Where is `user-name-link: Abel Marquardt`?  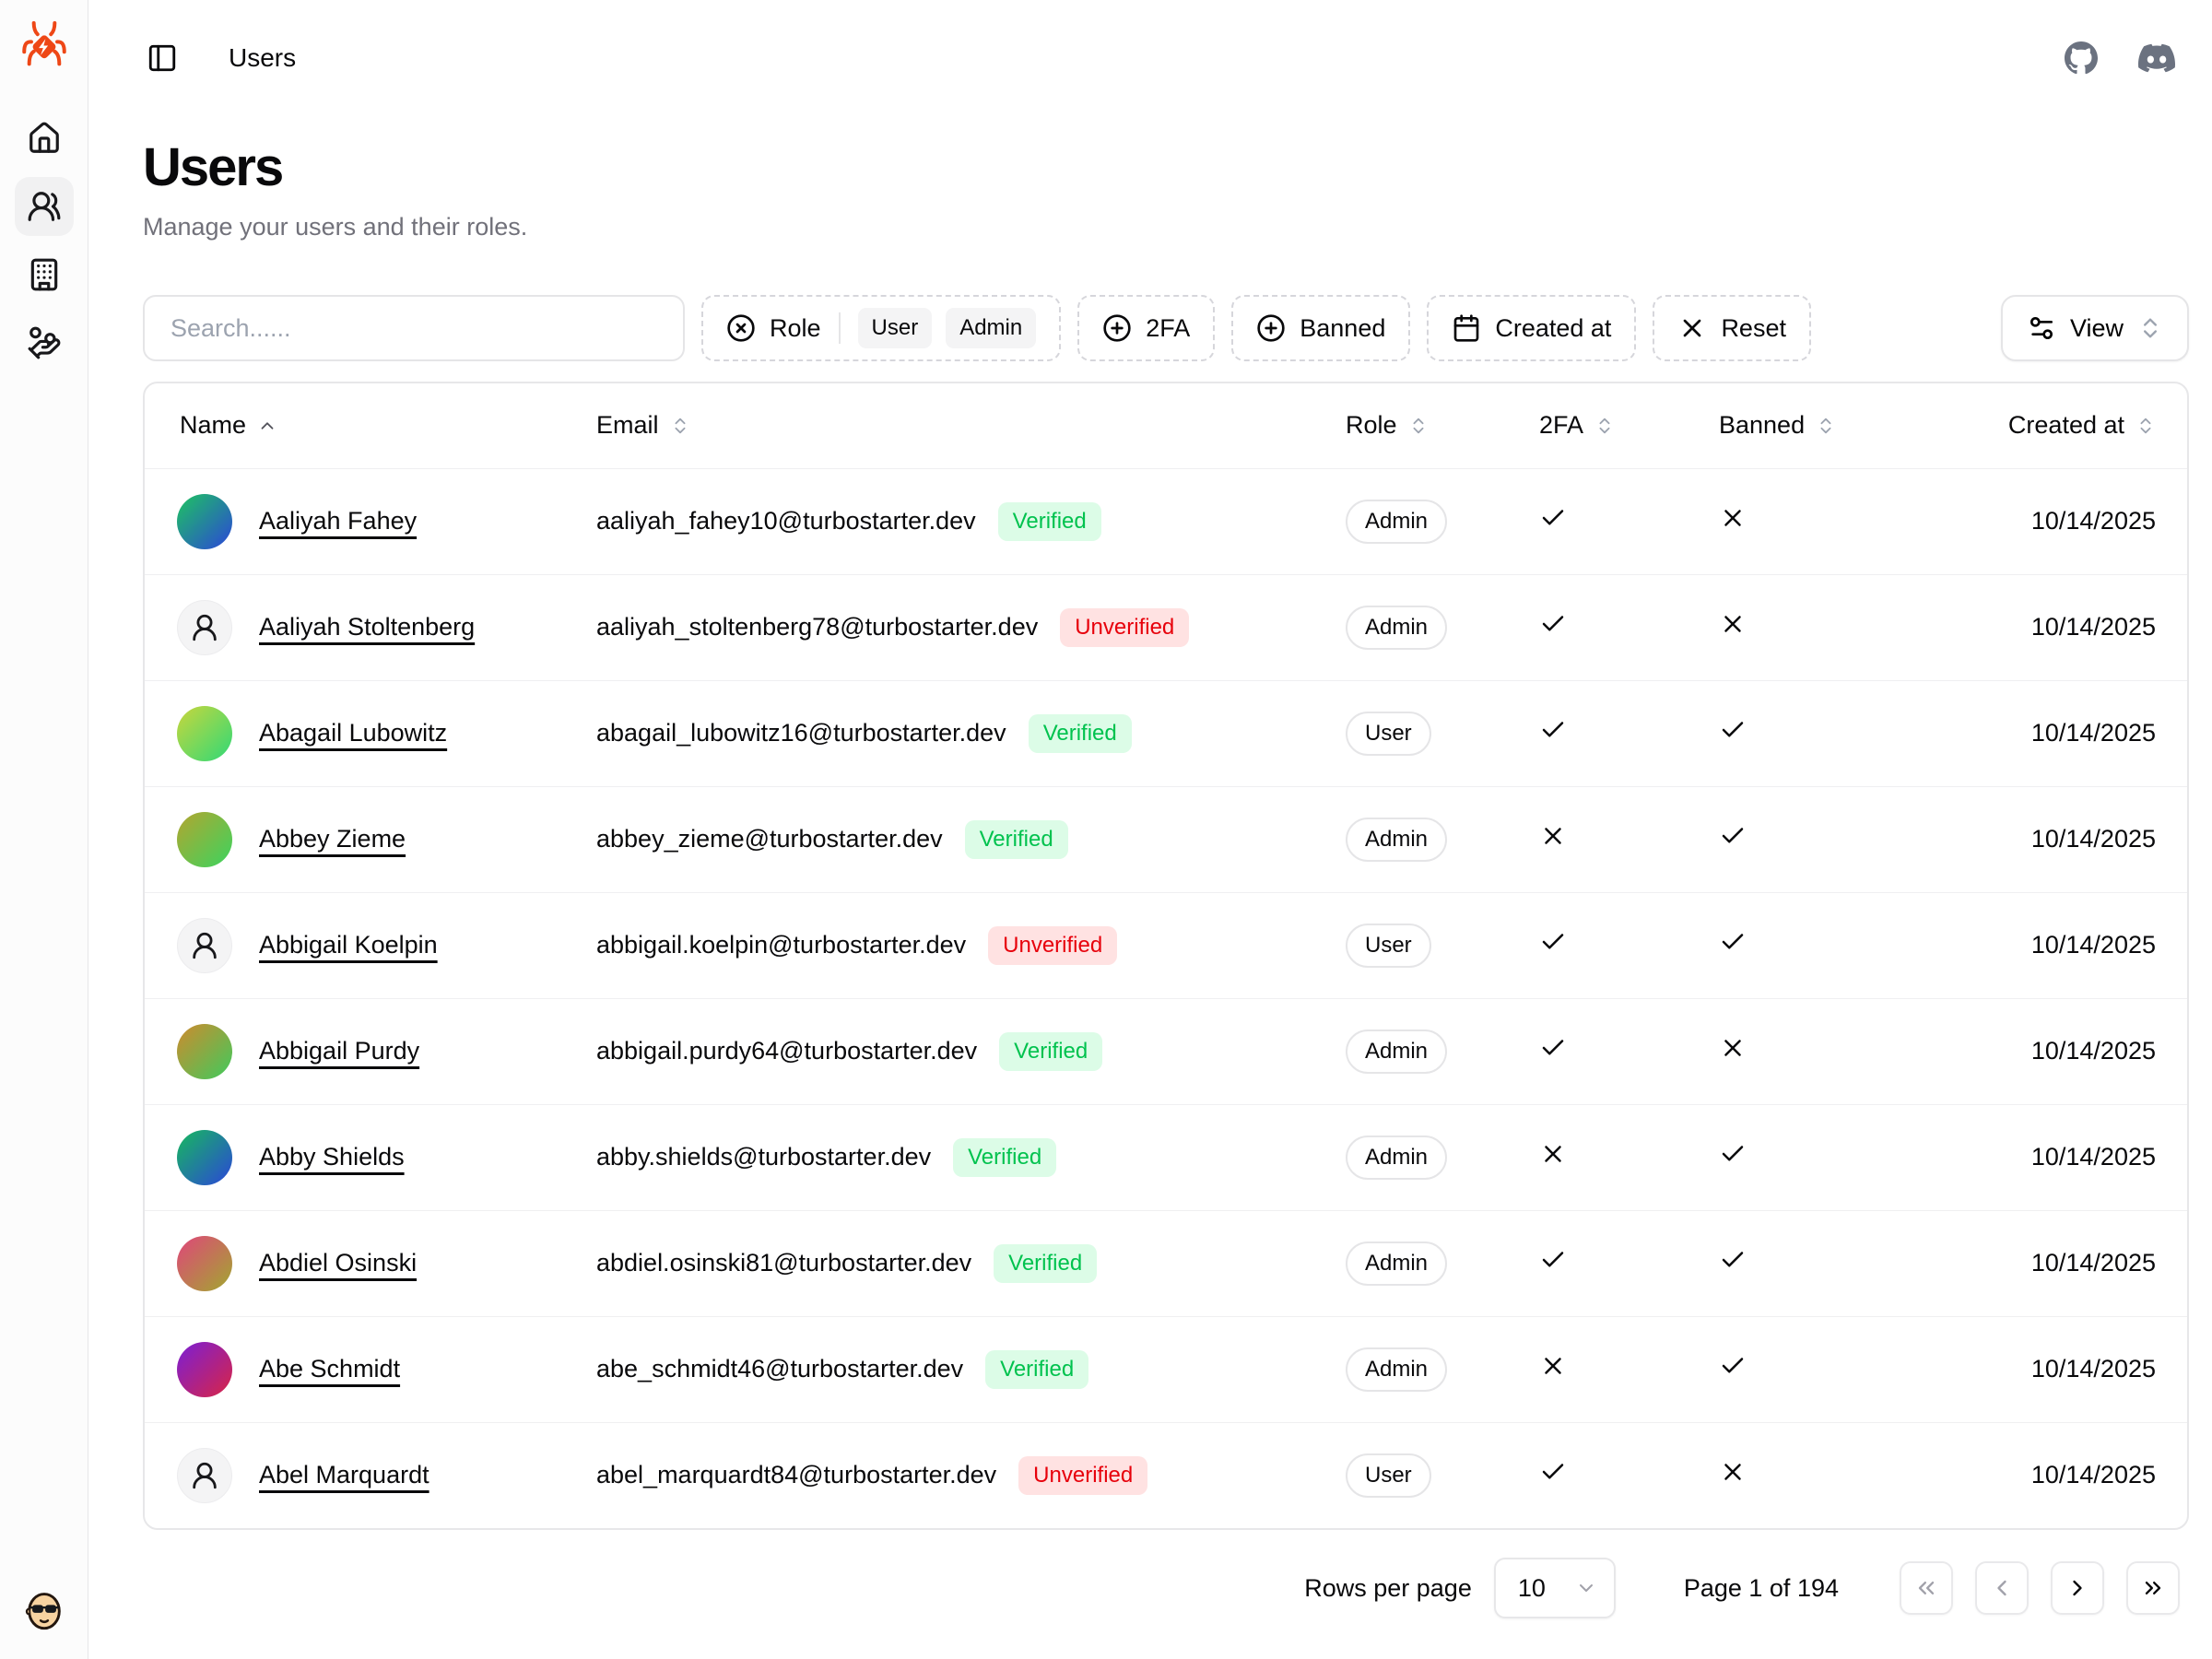
user-name-link: Abel Marquardt is located at coordinates (344, 1475).